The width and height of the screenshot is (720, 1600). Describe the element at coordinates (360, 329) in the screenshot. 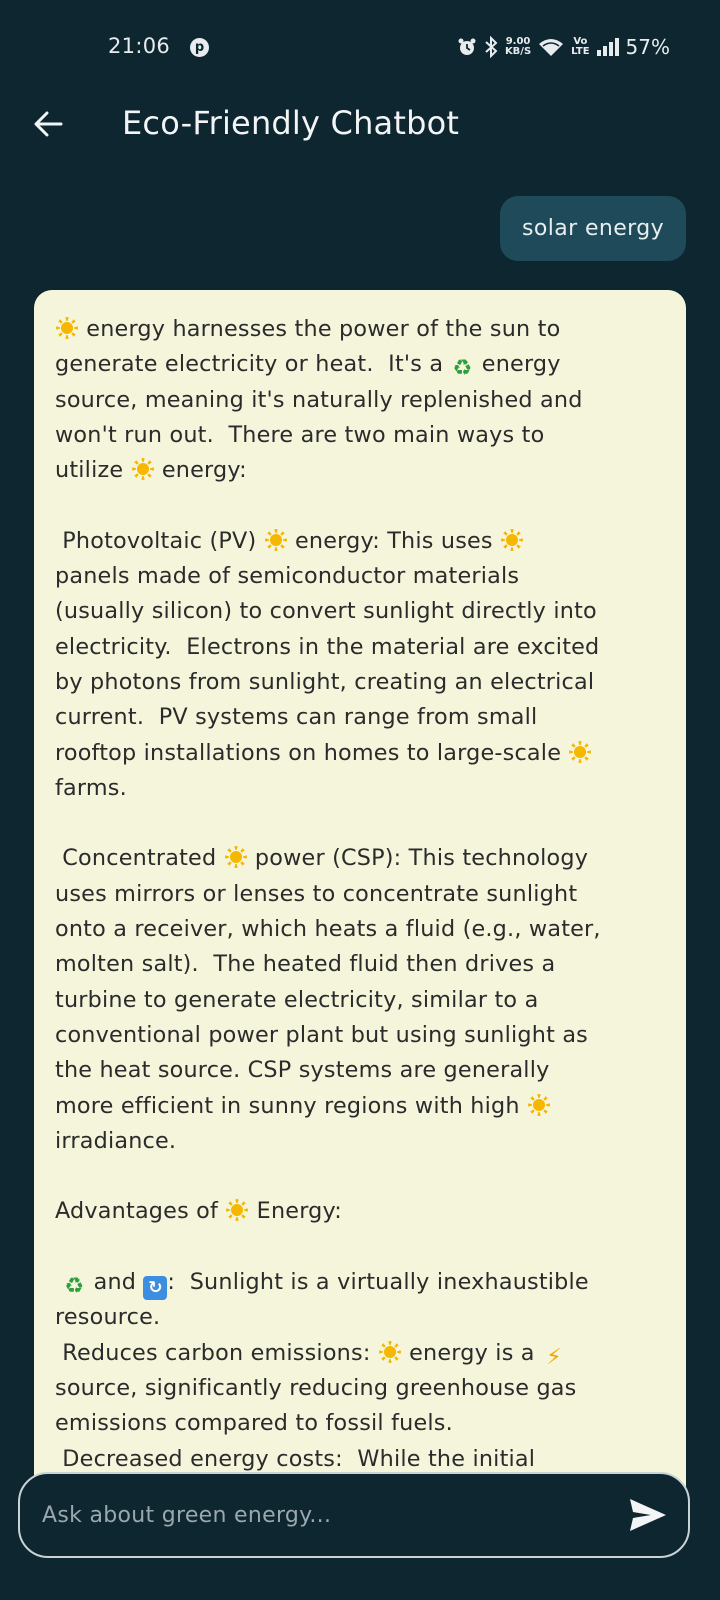

I see `bot-message-line: energy harnesses the power of the sun to` at that location.